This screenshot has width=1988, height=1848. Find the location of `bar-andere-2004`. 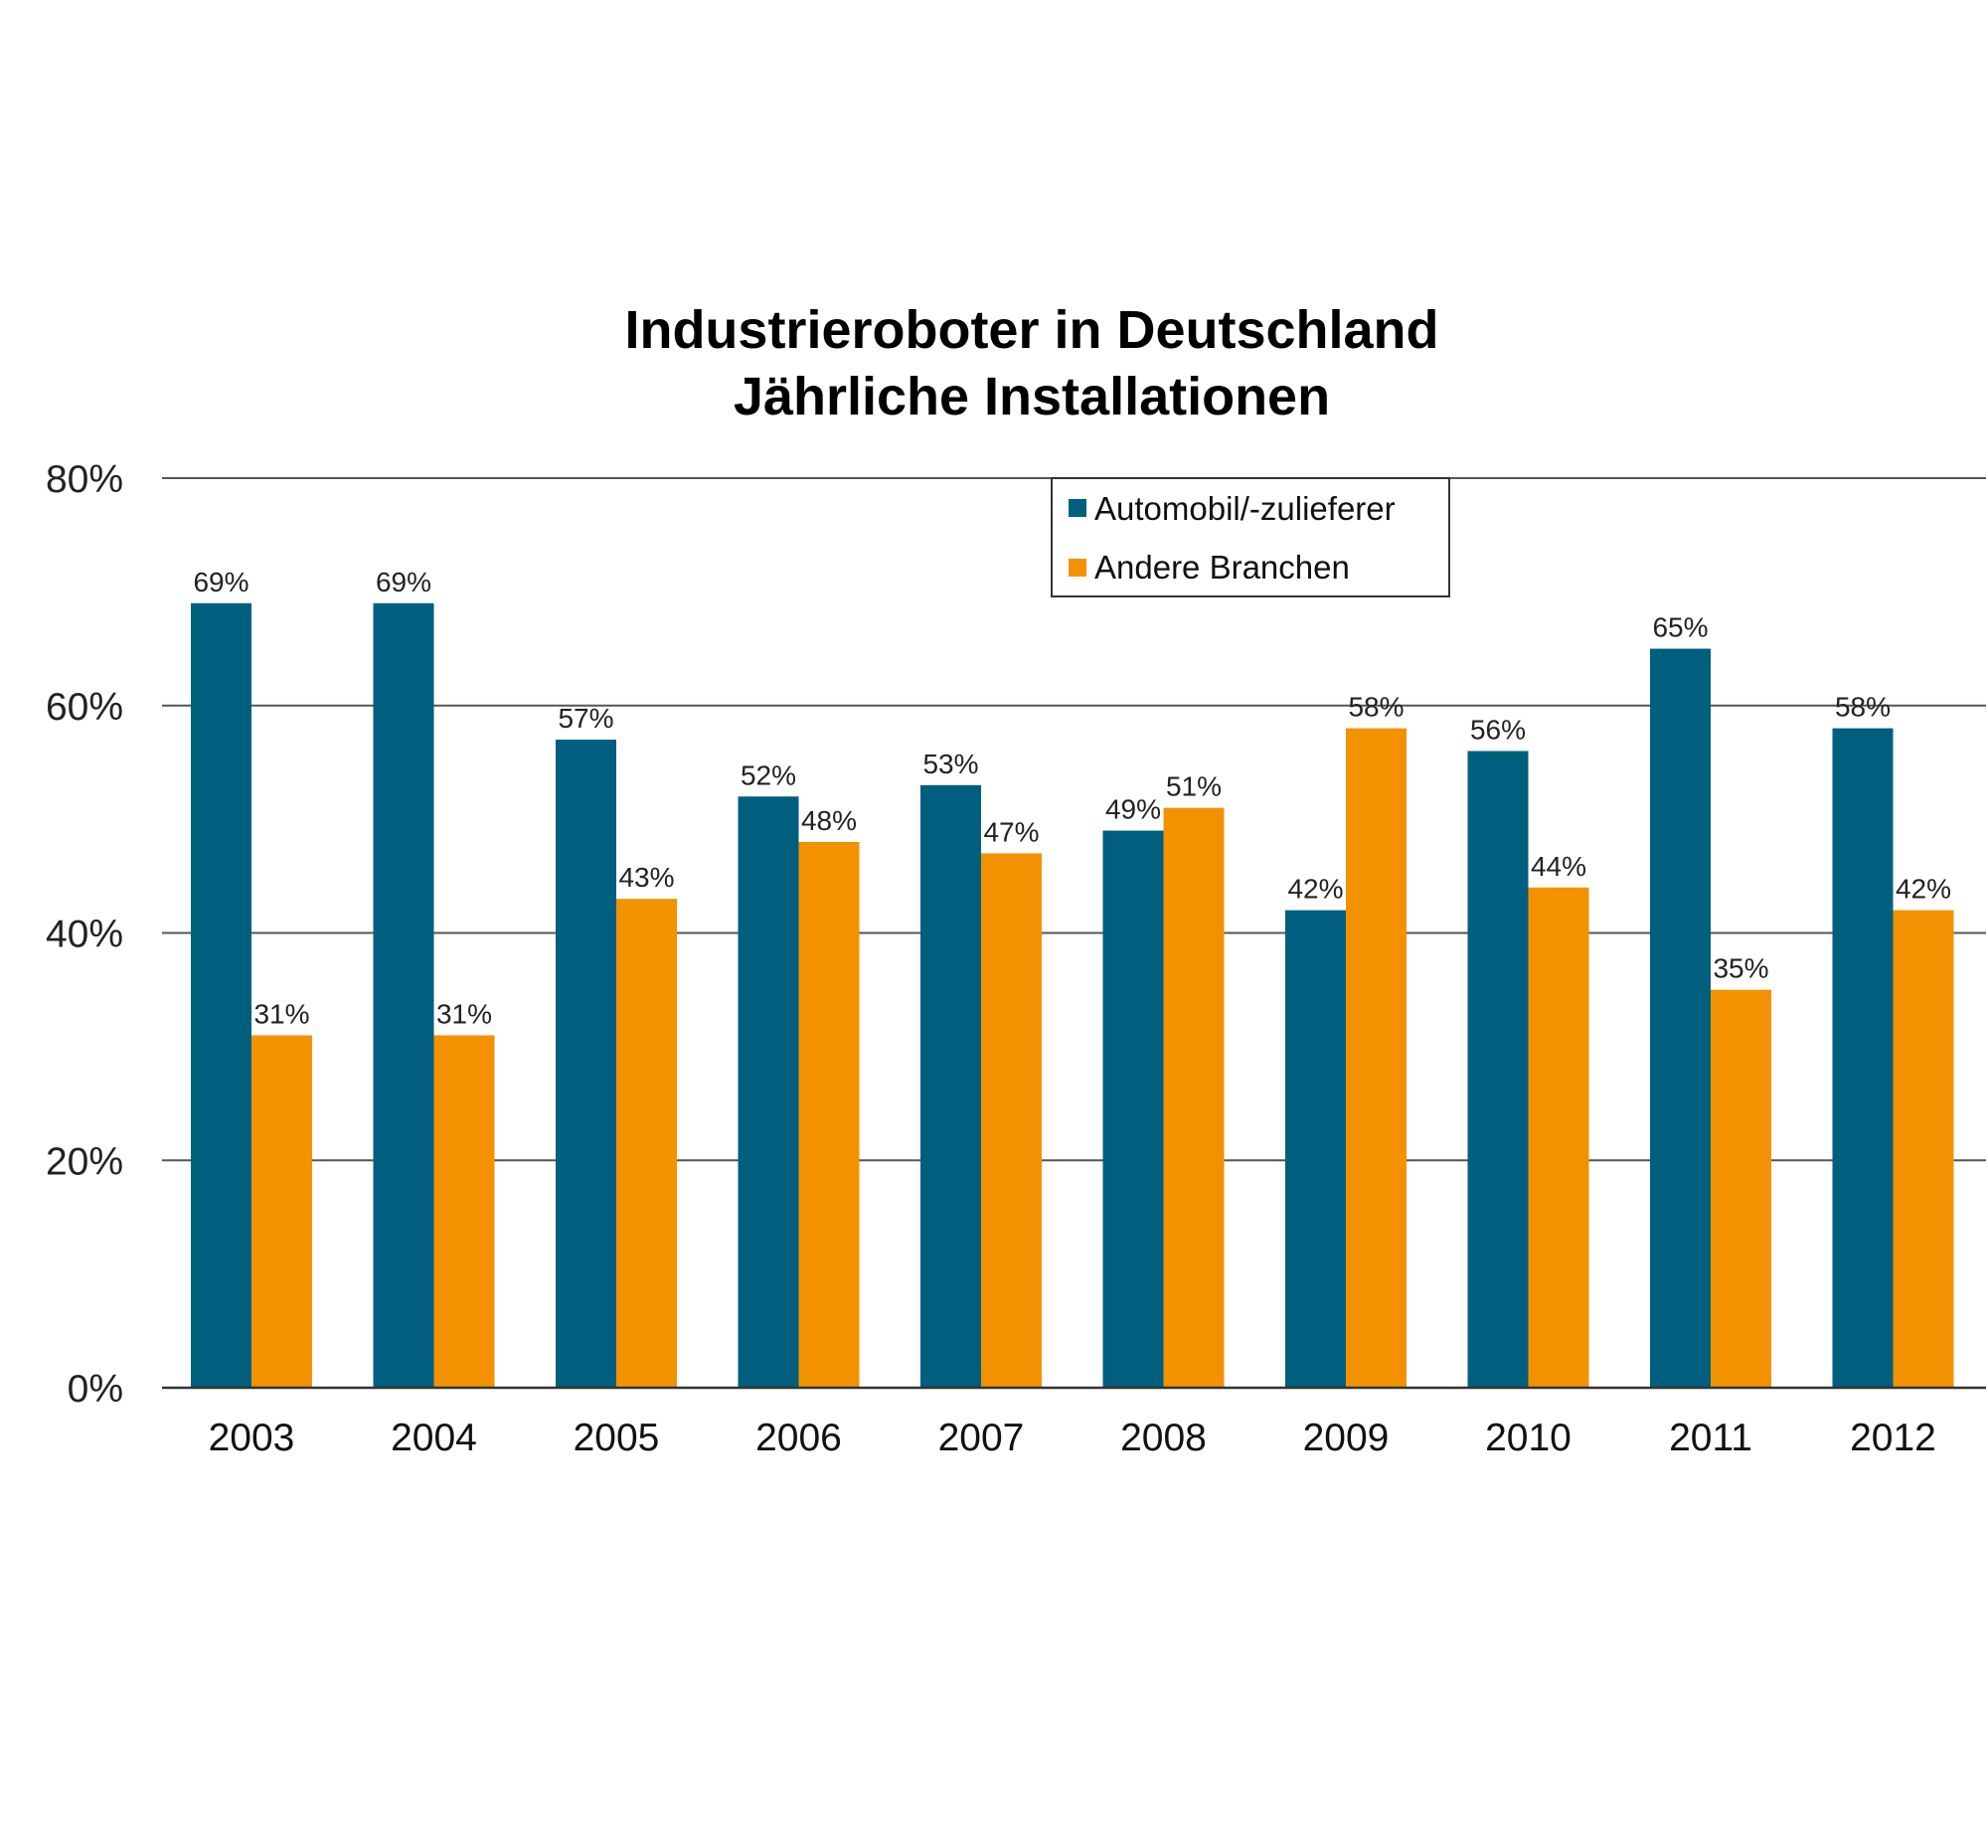

bar-andere-2004 is located at coordinates (464, 1211).